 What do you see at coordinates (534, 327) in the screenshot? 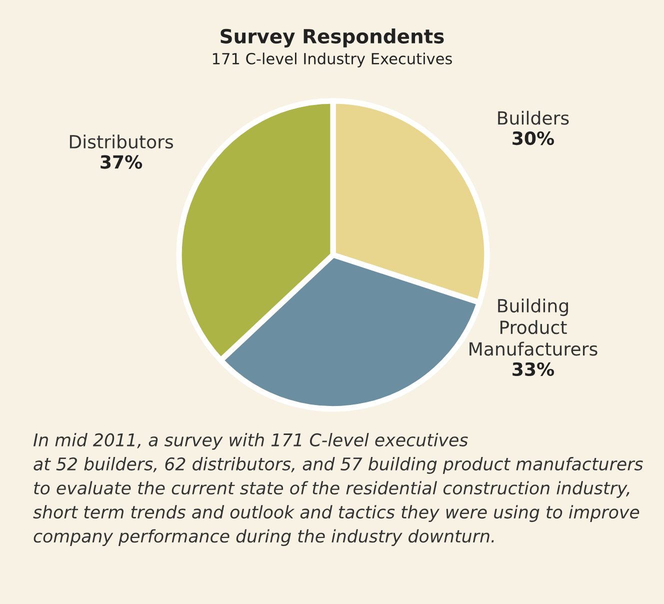
I see `slice-label: Building Product Manufacturers` at bounding box center [534, 327].